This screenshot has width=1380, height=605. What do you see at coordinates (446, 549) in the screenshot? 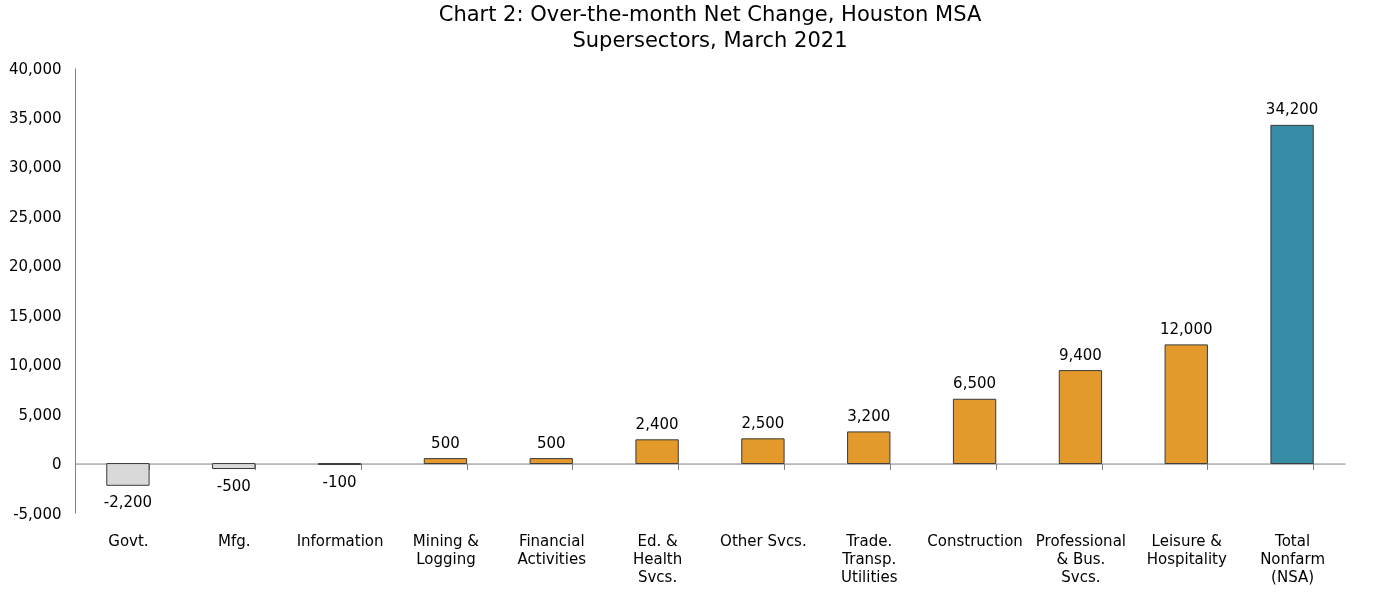
I see `x-tick-label: Mining & Logging` at bounding box center [446, 549].